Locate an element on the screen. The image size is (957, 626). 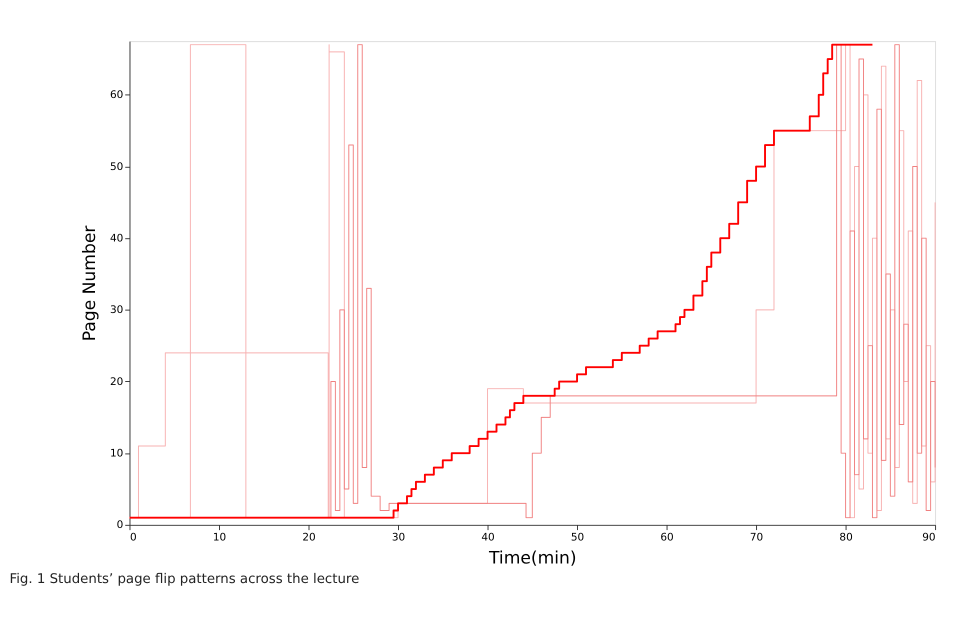
caption: Fig. 1 Students’ page flip patterns across the lecture is located at coordinates (185, 579).